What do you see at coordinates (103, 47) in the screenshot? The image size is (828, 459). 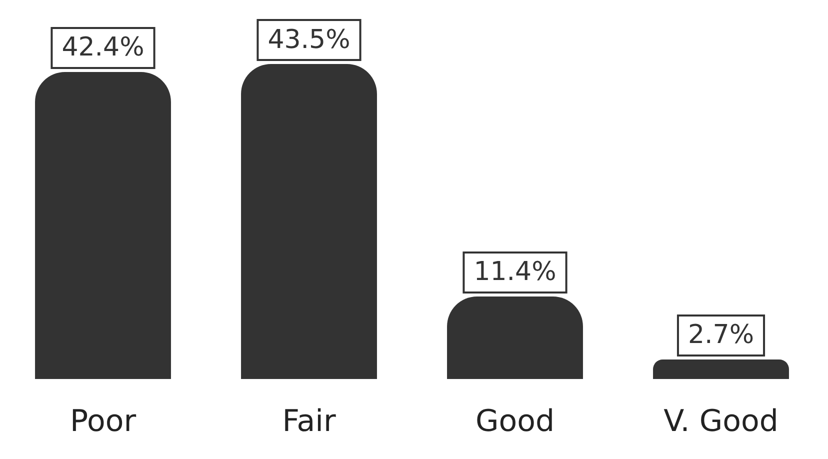 I see `data-label: 42.4%` at bounding box center [103, 47].